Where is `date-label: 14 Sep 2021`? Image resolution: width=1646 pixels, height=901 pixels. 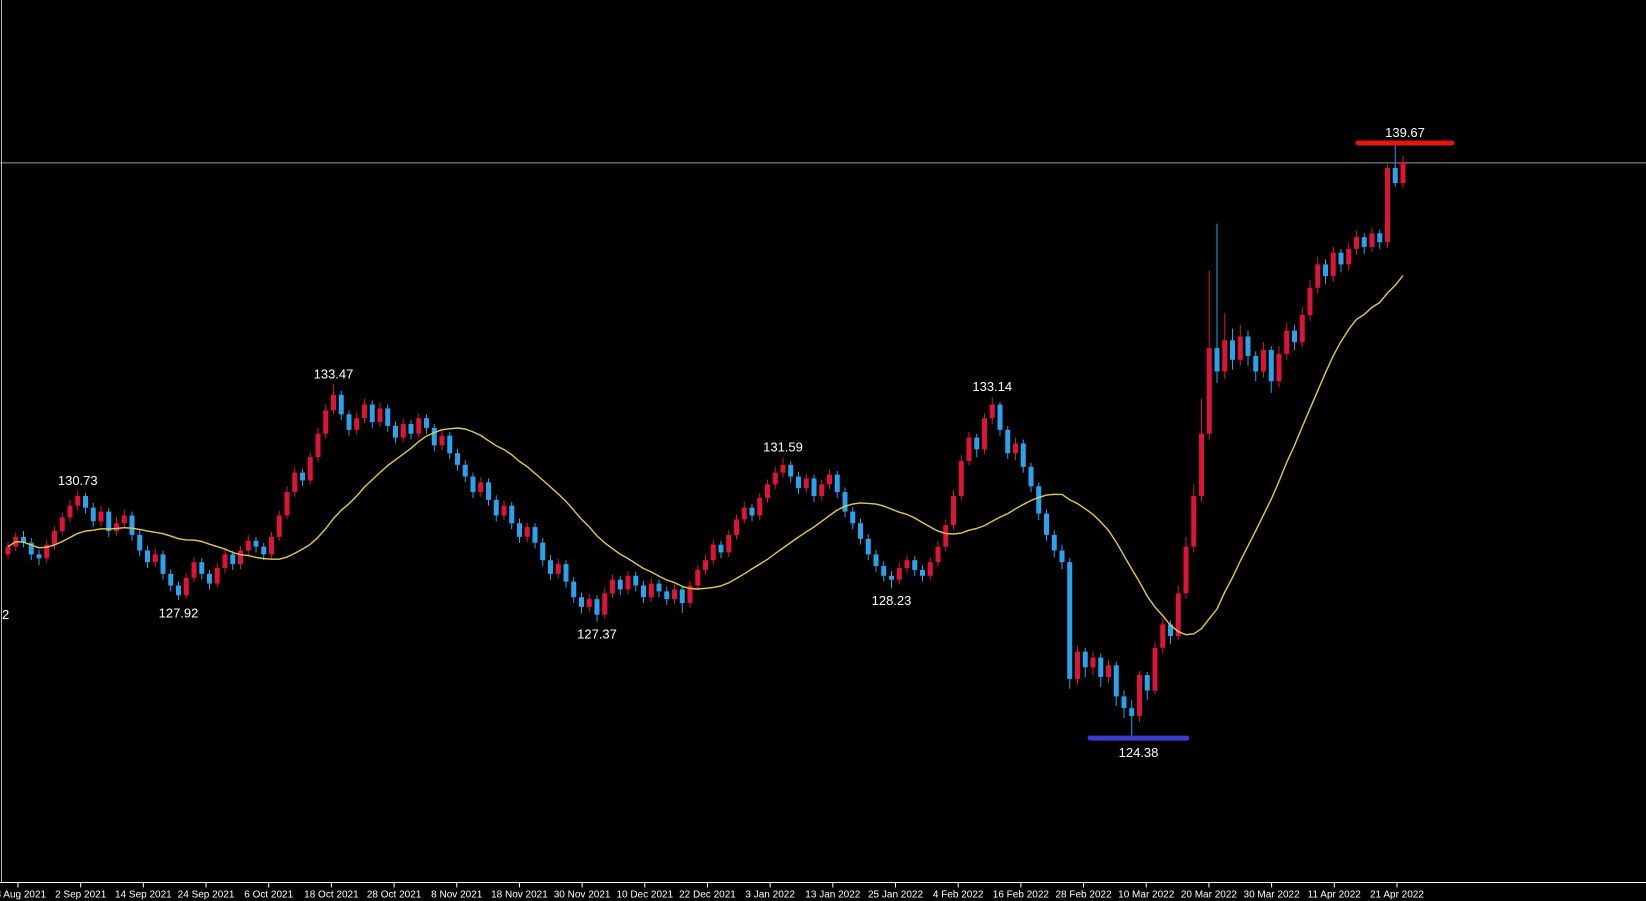 date-label: 14 Sep 2021 is located at coordinates (143, 895).